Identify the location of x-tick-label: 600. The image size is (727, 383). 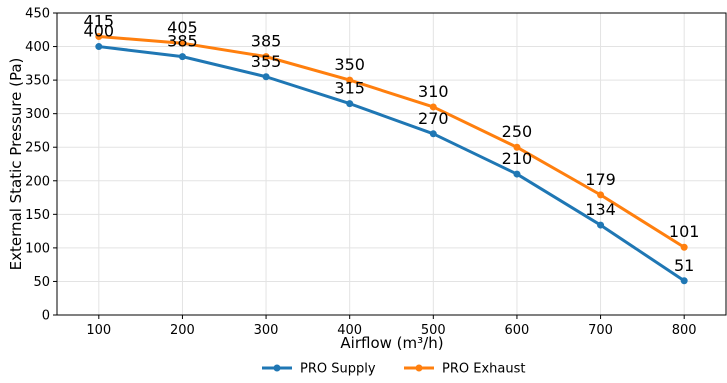
(517, 330).